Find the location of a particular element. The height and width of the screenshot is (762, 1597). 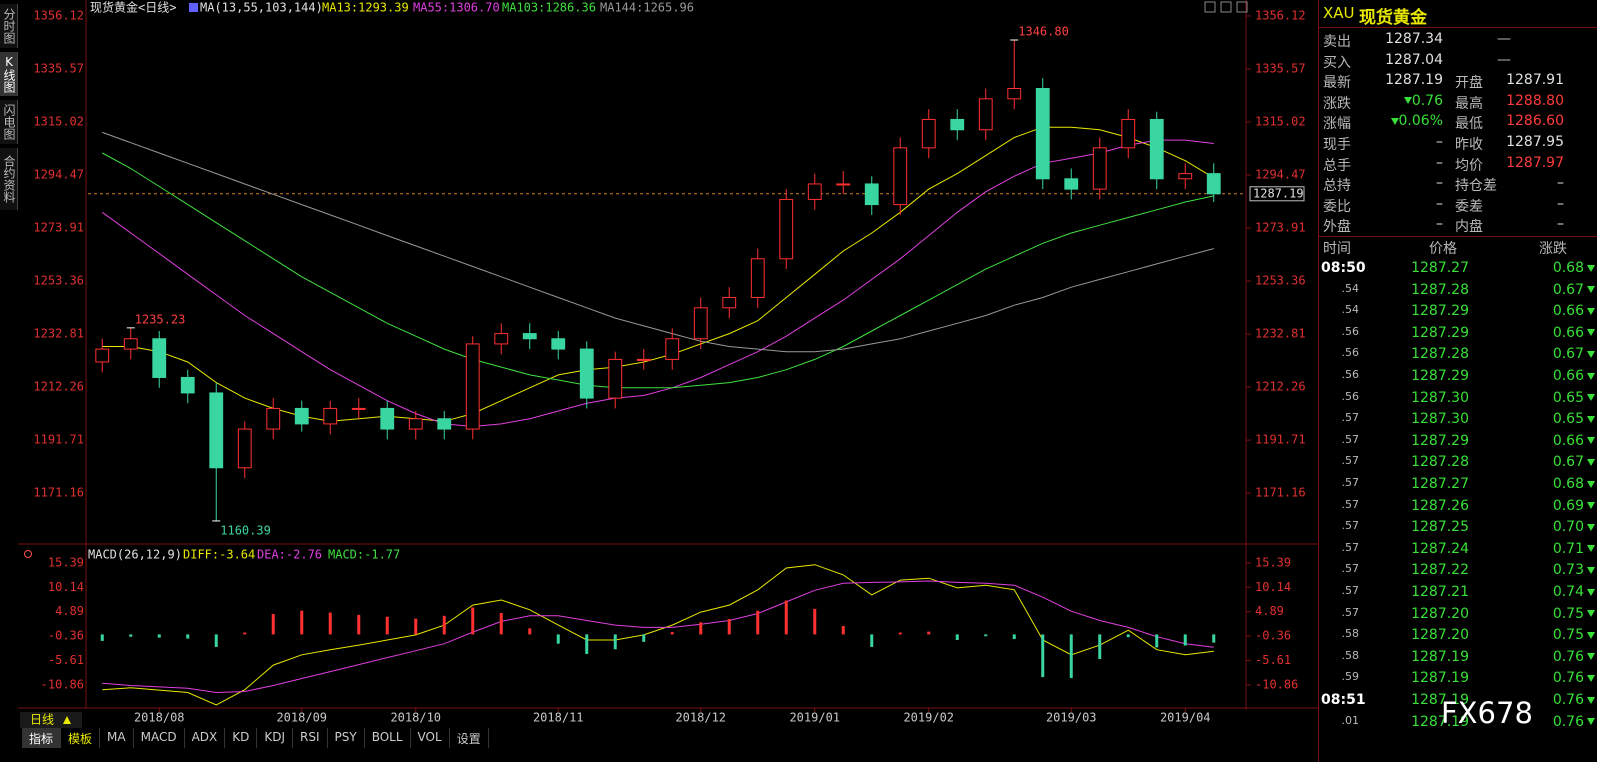

toolbar-button: KD is located at coordinates (241, 738).